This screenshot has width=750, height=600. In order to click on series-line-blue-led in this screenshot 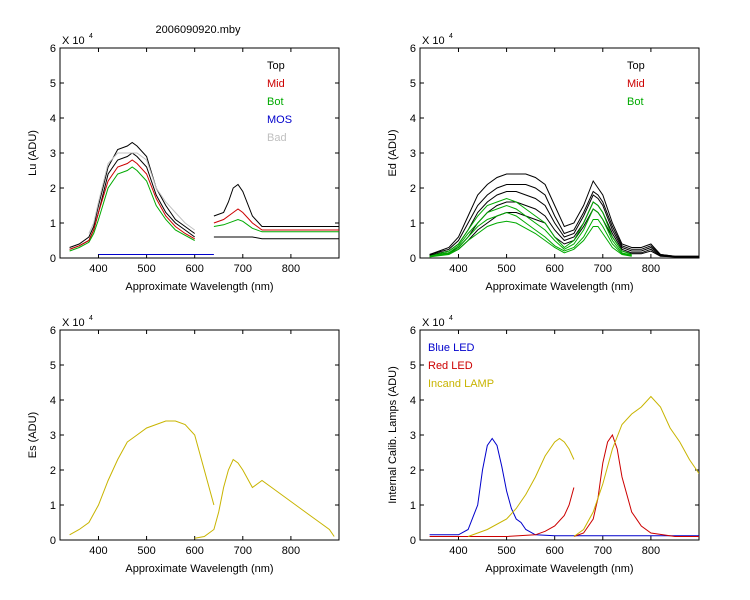, I will do `click(564, 487)`.